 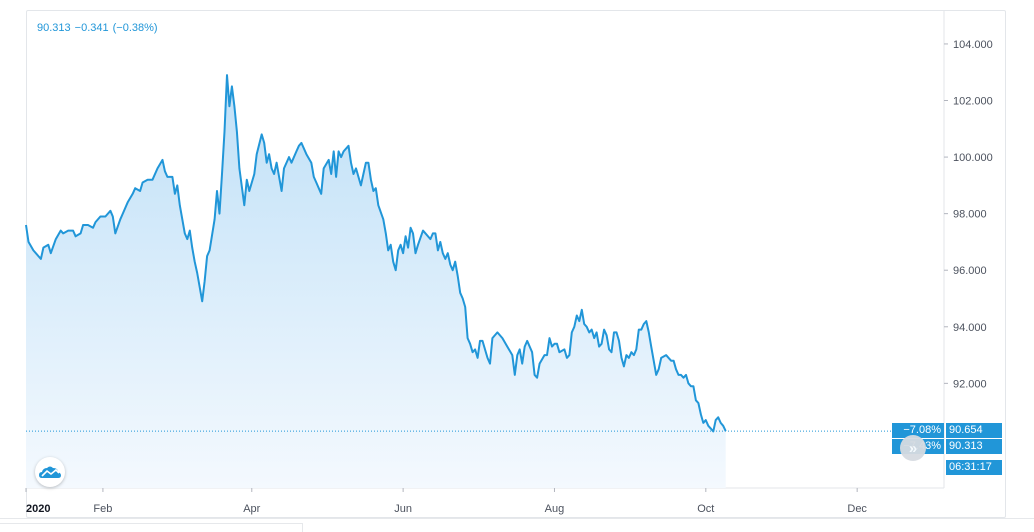 What do you see at coordinates (38, 509) in the screenshot?
I see `x-tick-label: 2020` at bounding box center [38, 509].